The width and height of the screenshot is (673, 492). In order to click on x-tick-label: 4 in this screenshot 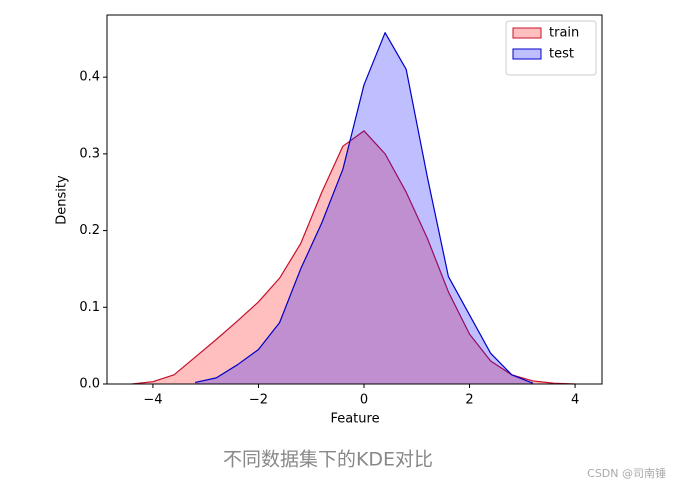, I will do `click(575, 400)`.